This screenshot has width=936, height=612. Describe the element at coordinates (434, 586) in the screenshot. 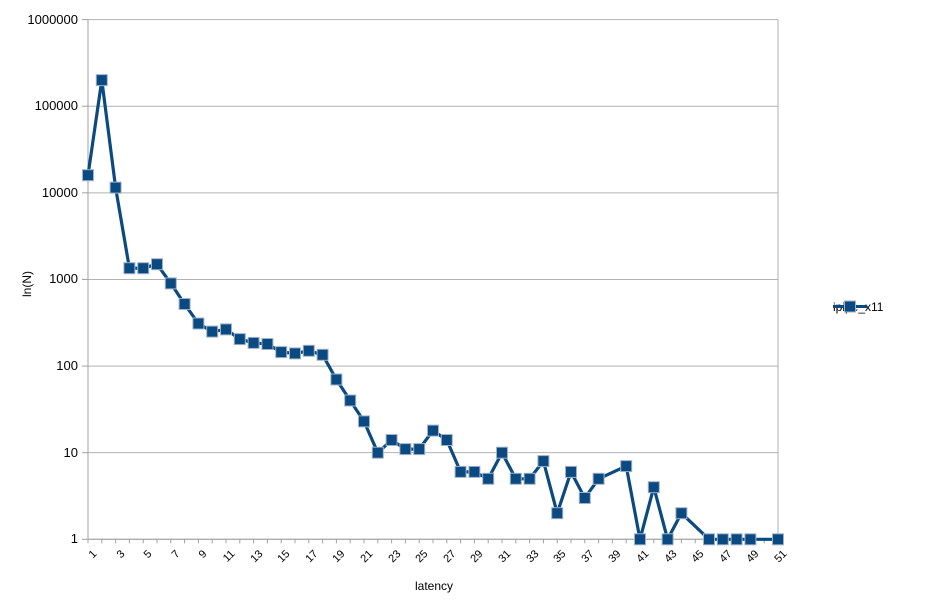

I see `x-axis-title: latency` at that location.